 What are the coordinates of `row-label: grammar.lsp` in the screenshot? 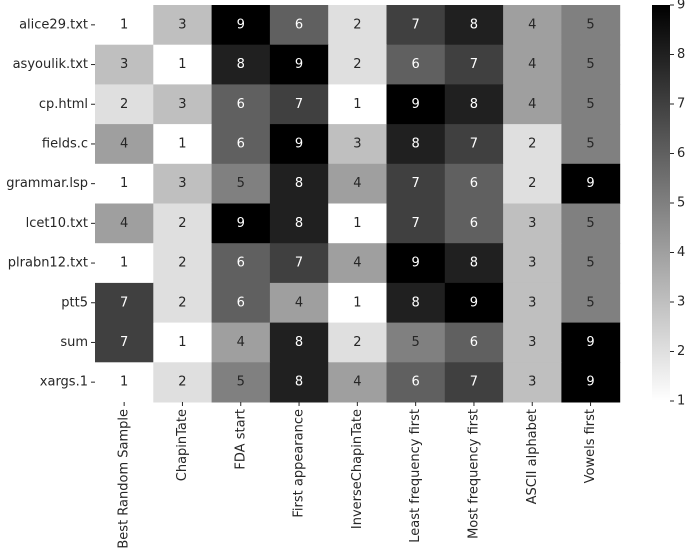 It's located at (47, 183).